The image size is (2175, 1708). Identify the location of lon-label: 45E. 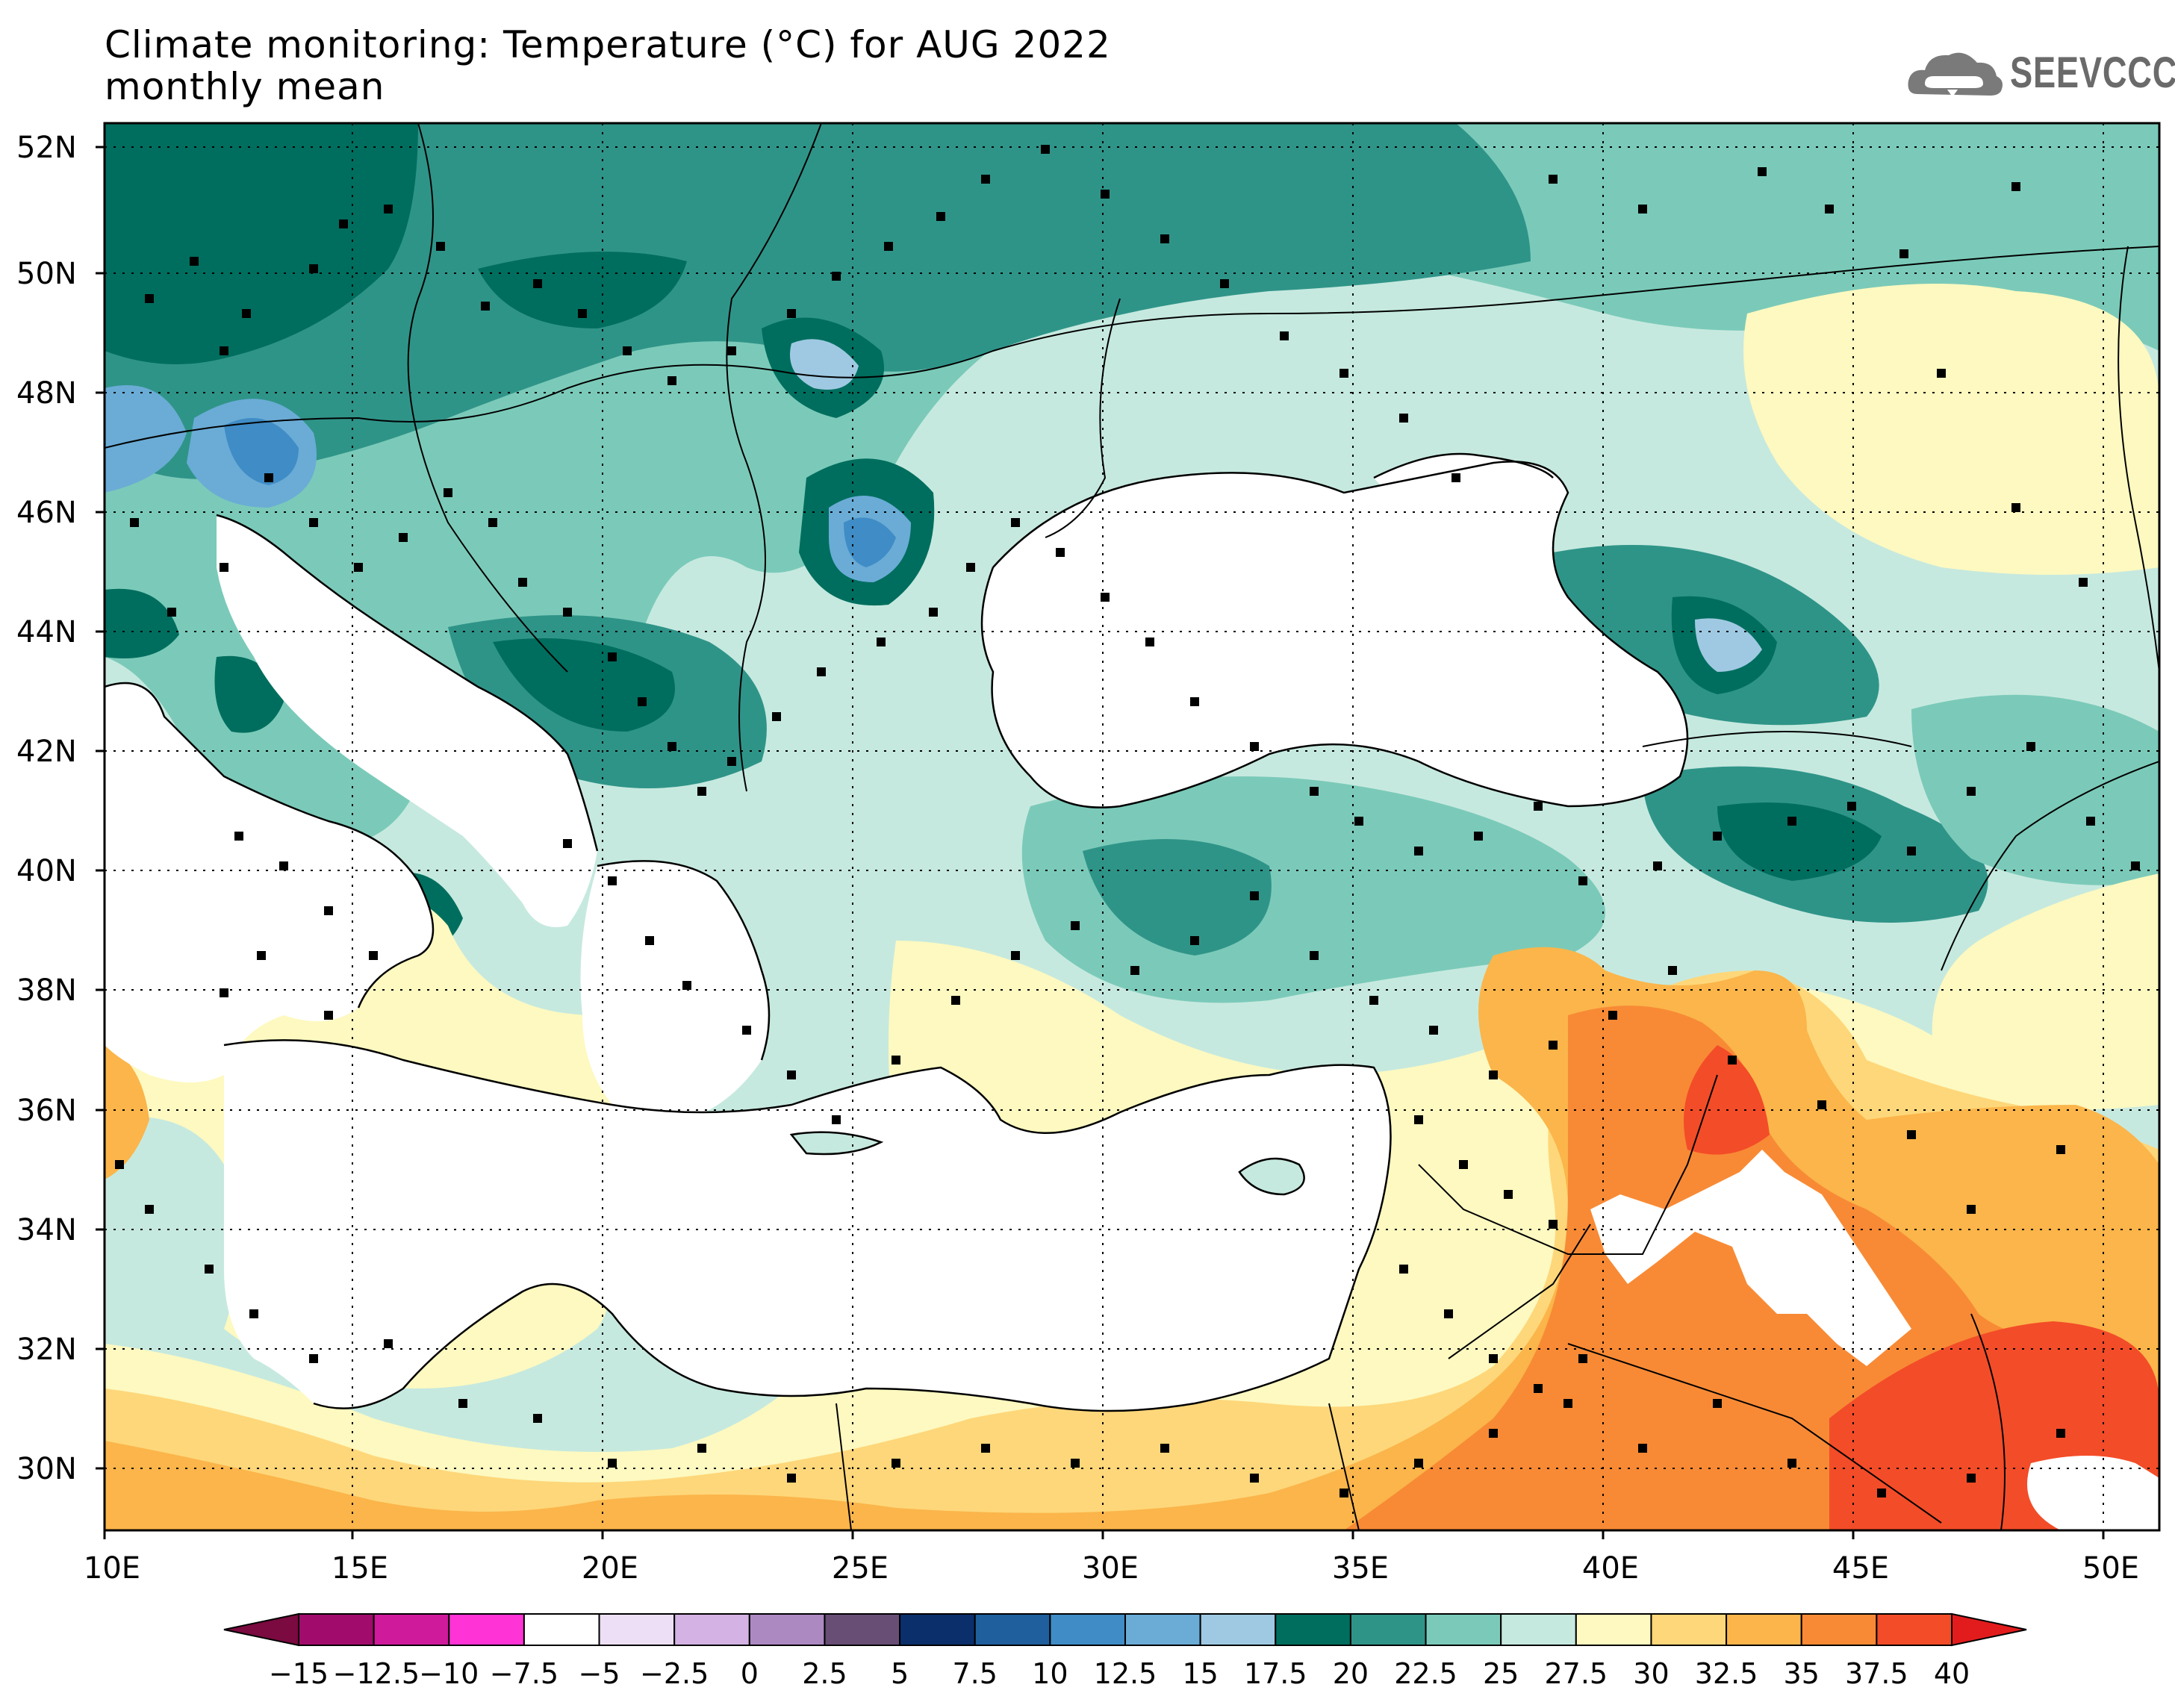
(1861, 1568).